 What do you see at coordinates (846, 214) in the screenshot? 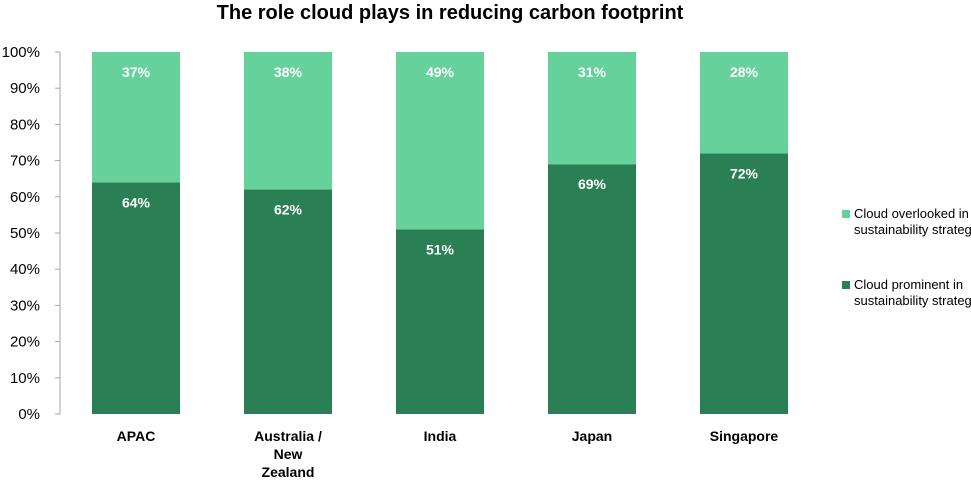
I see `legend-swatch-overlooked` at bounding box center [846, 214].